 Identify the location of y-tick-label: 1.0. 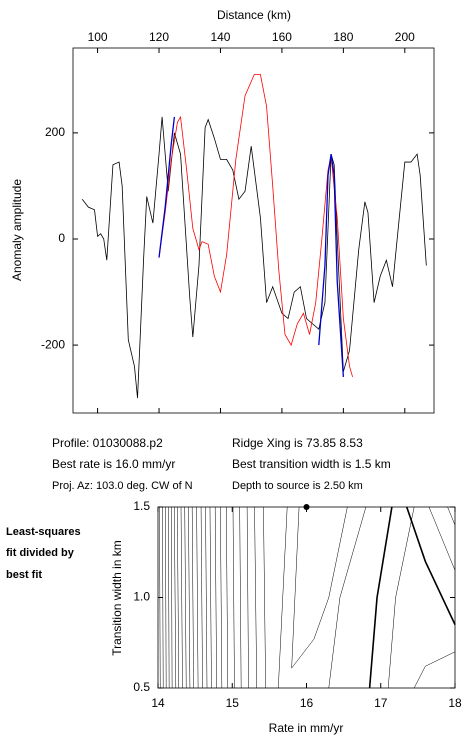
(141, 597).